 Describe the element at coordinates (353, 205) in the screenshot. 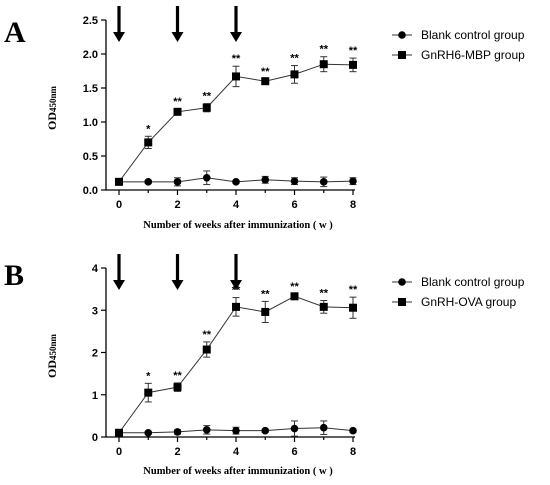

I see `x-tick-label-a: 8` at that location.